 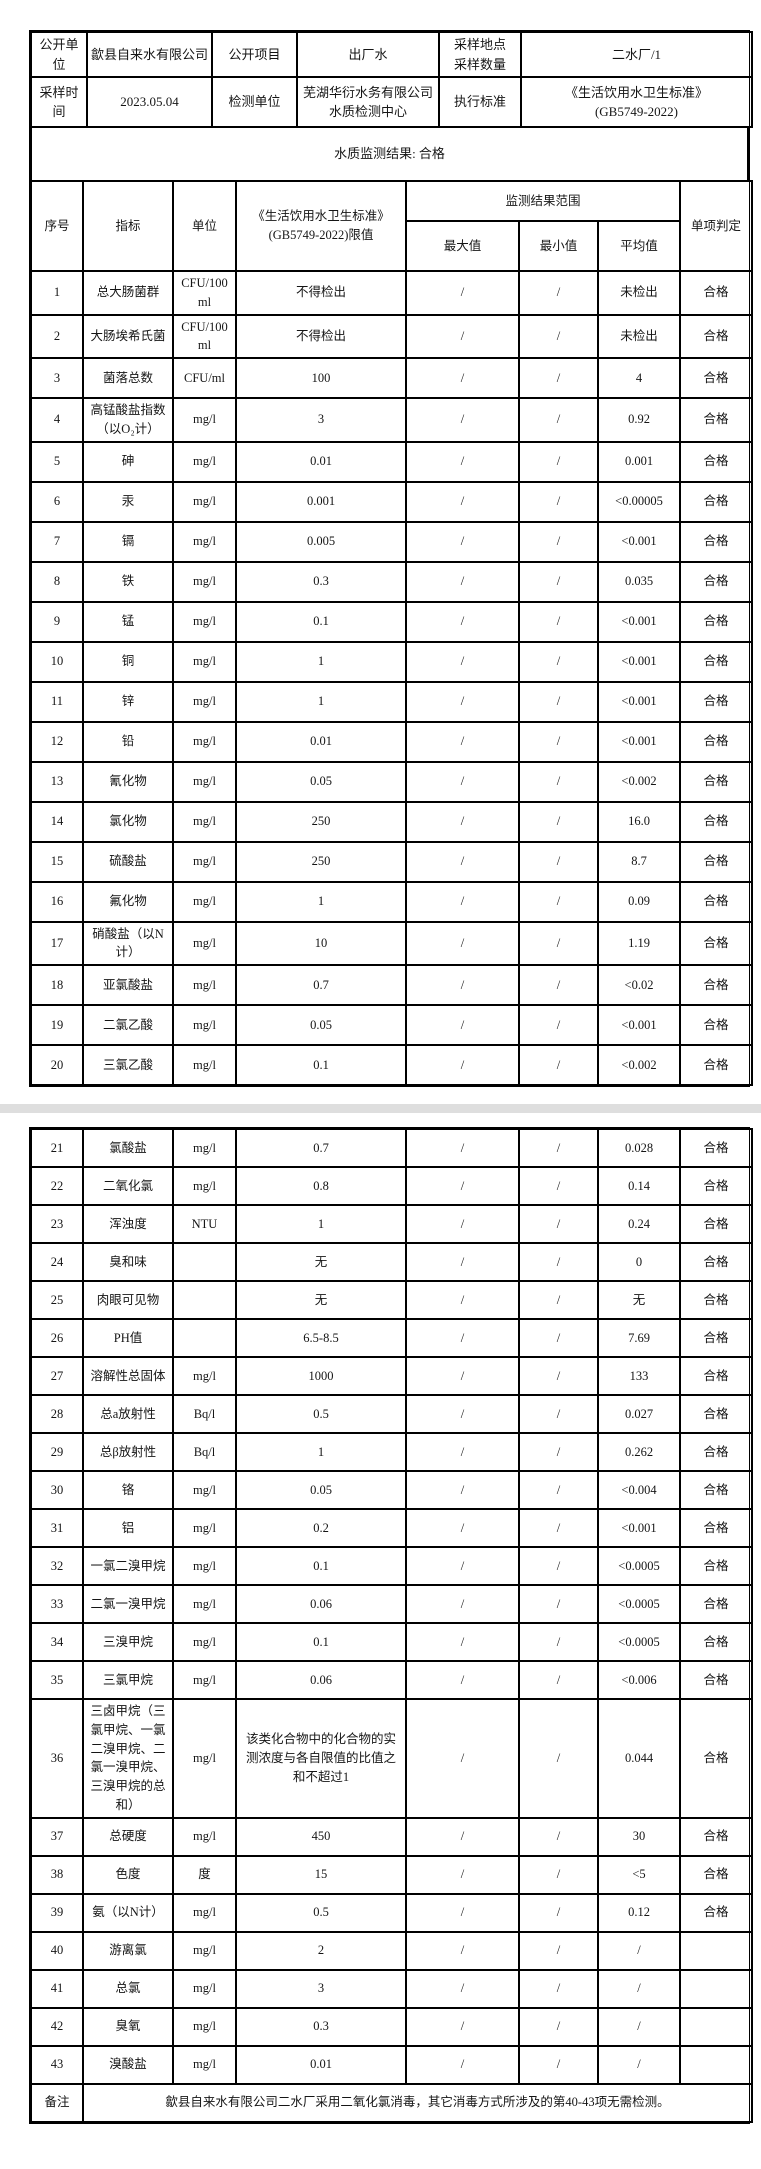 I want to click on cell-avg: <0.004, so click(x=639, y=1490).